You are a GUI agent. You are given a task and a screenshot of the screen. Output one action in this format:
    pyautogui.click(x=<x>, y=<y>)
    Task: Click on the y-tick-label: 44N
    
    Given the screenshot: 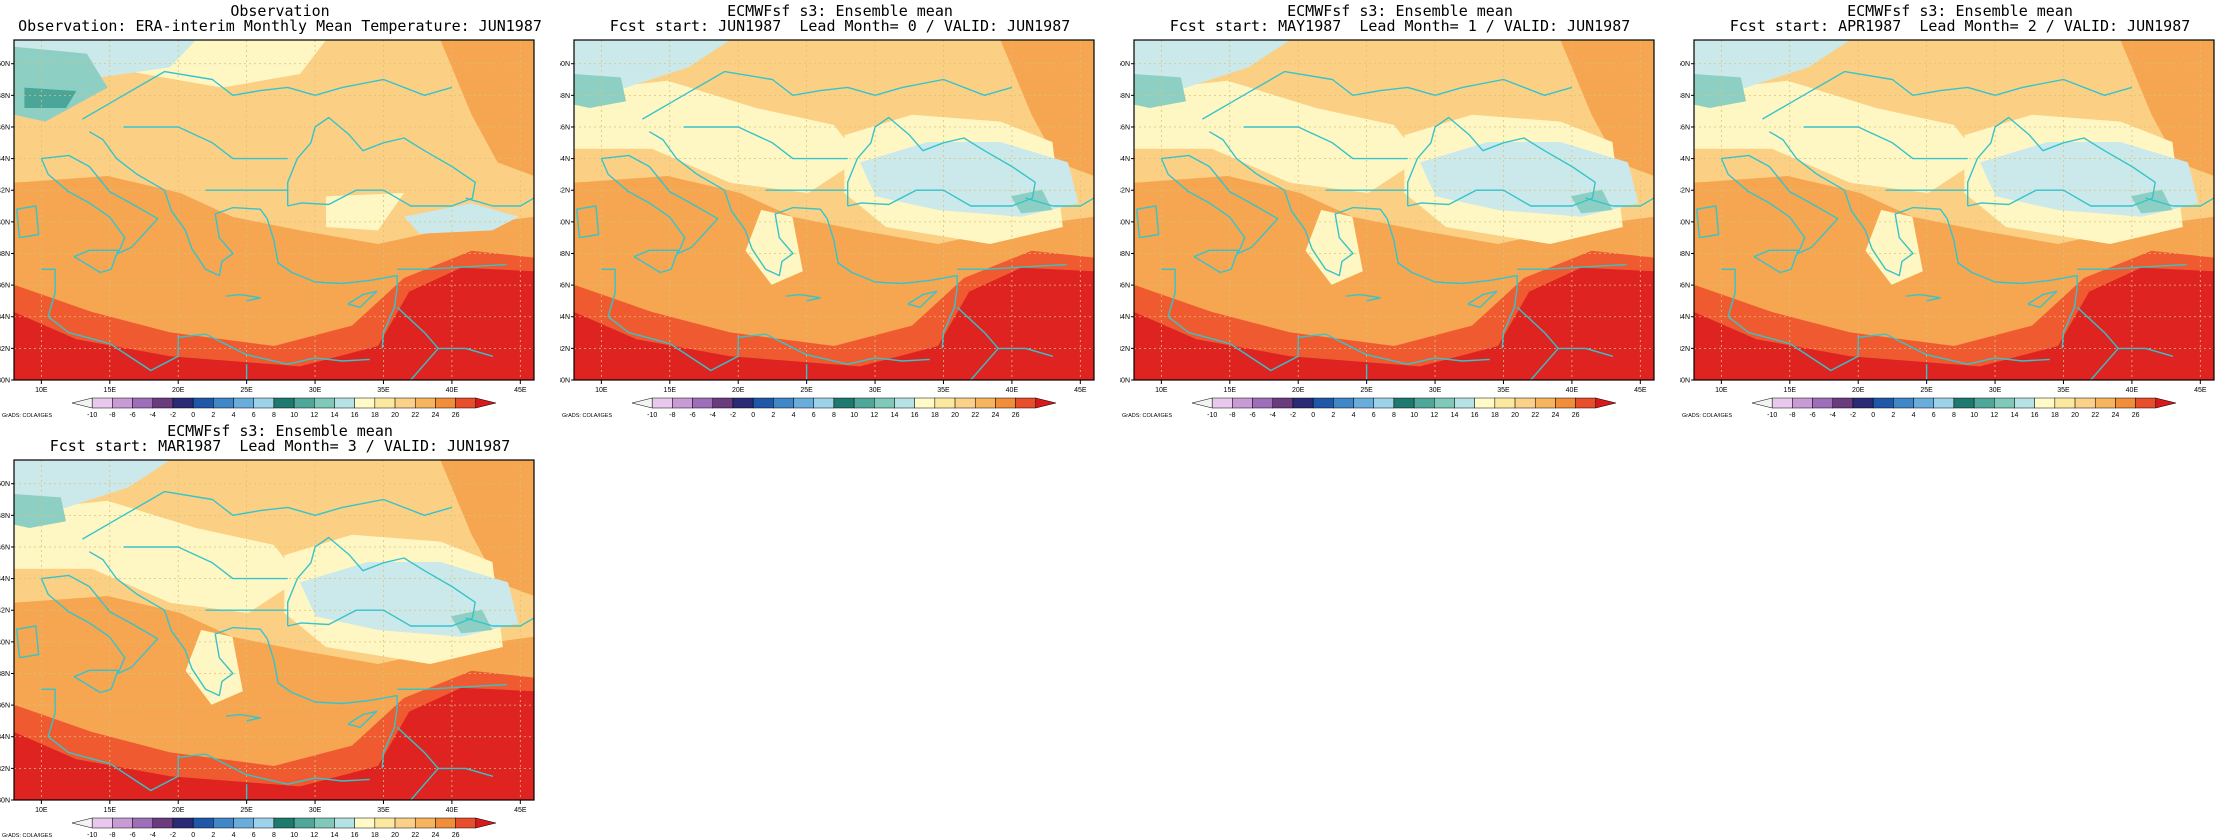 What is the action you would take?
    pyautogui.click(x=565, y=159)
    